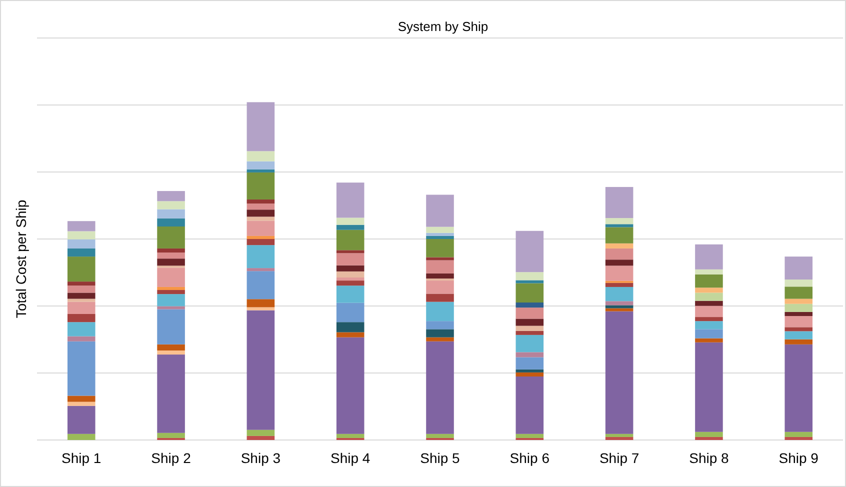 This screenshot has height=487, width=846. What do you see at coordinates (619, 458) in the screenshot?
I see `x-tick-label: Ship 7` at bounding box center [619, 458].